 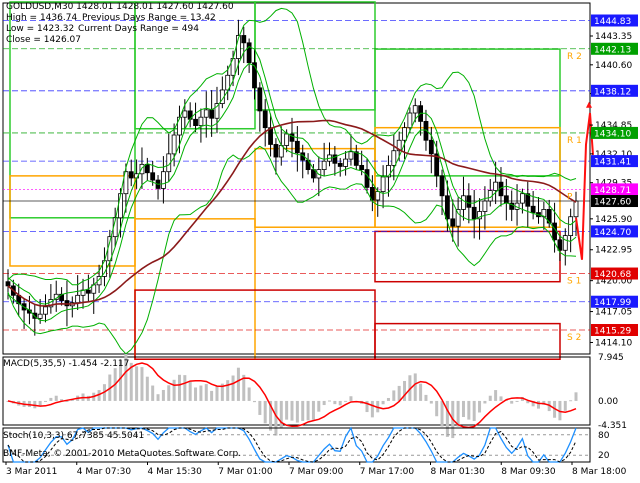 I want to click on time-tick-label: 8 Mar 18:00, so click(x=599, y=472).